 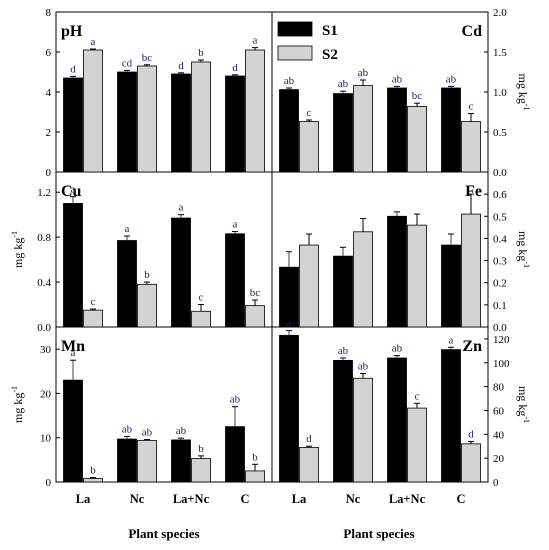 What do you see at coordinates (309, 439) in the screenshot?
I see `zn-letter-s2-La: d` at bounding box center [309, 439].